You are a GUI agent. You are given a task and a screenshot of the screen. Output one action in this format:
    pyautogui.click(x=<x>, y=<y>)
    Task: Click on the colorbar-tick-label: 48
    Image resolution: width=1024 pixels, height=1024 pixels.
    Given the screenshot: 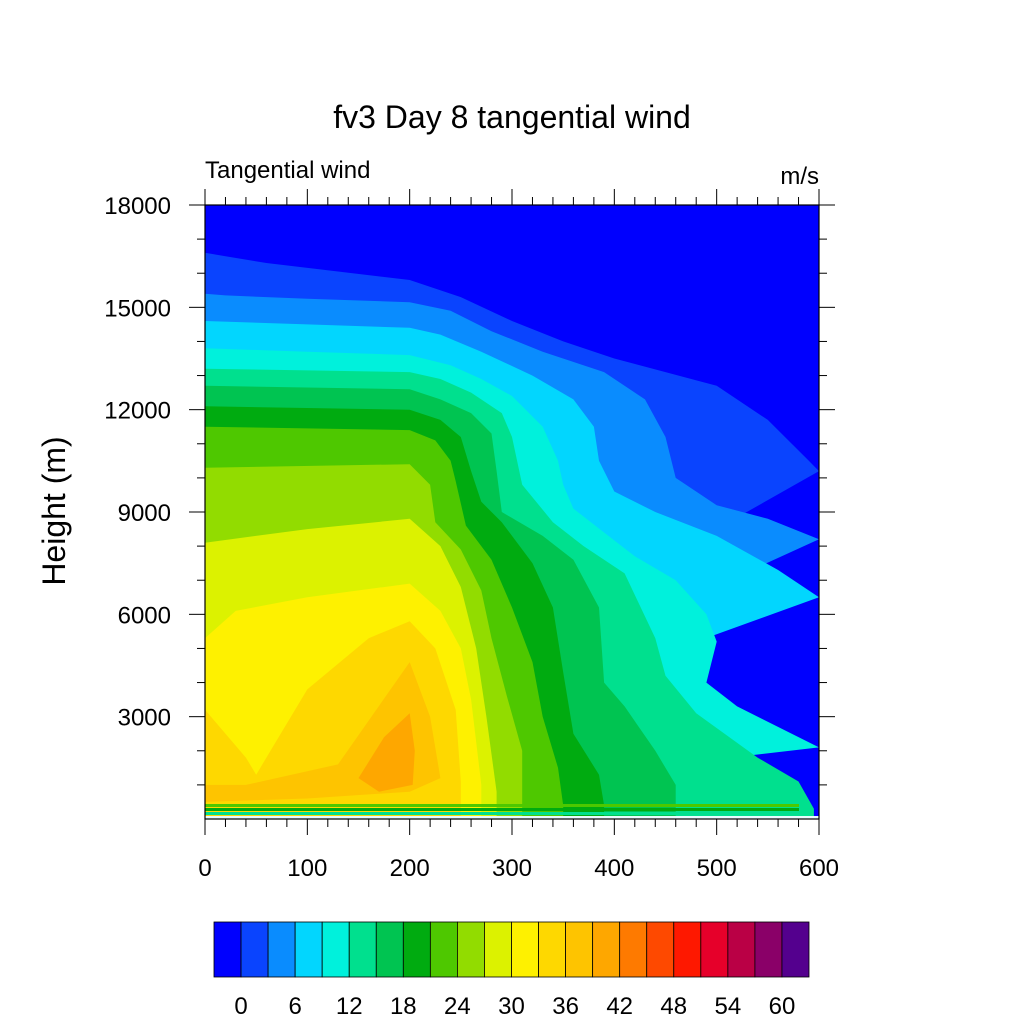 What is the action you would take?
    pyautogui.click(x=673, y=1006)
    